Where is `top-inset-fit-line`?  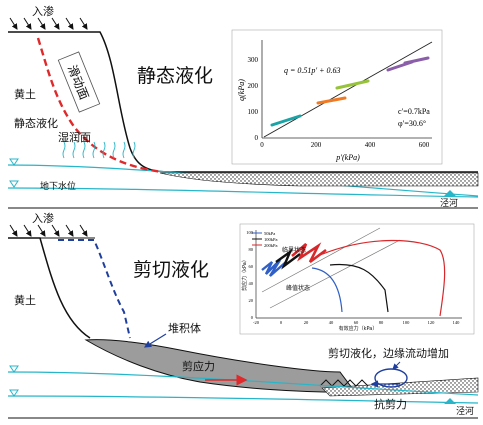
top-inset-fit-line is located at coordinates (348, 89).